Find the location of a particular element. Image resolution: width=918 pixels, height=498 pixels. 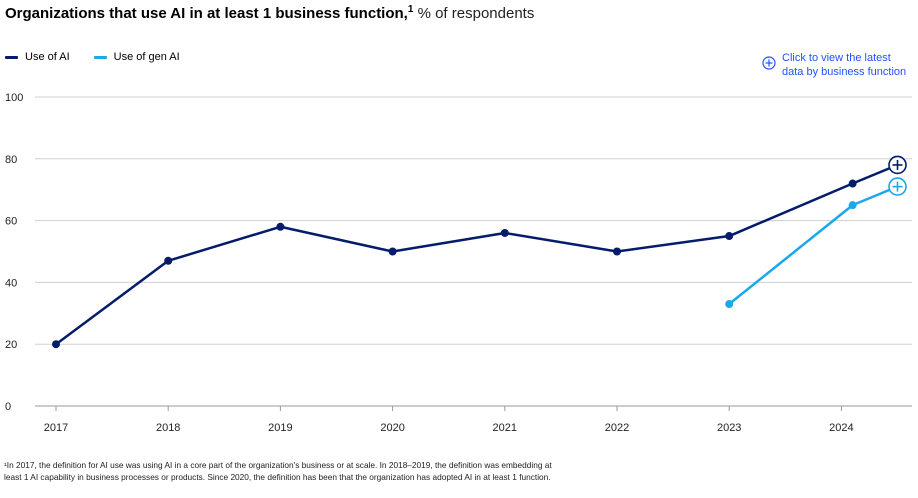

legend-swatch-use-of-gen-ai is located at coordinates (100, 57).